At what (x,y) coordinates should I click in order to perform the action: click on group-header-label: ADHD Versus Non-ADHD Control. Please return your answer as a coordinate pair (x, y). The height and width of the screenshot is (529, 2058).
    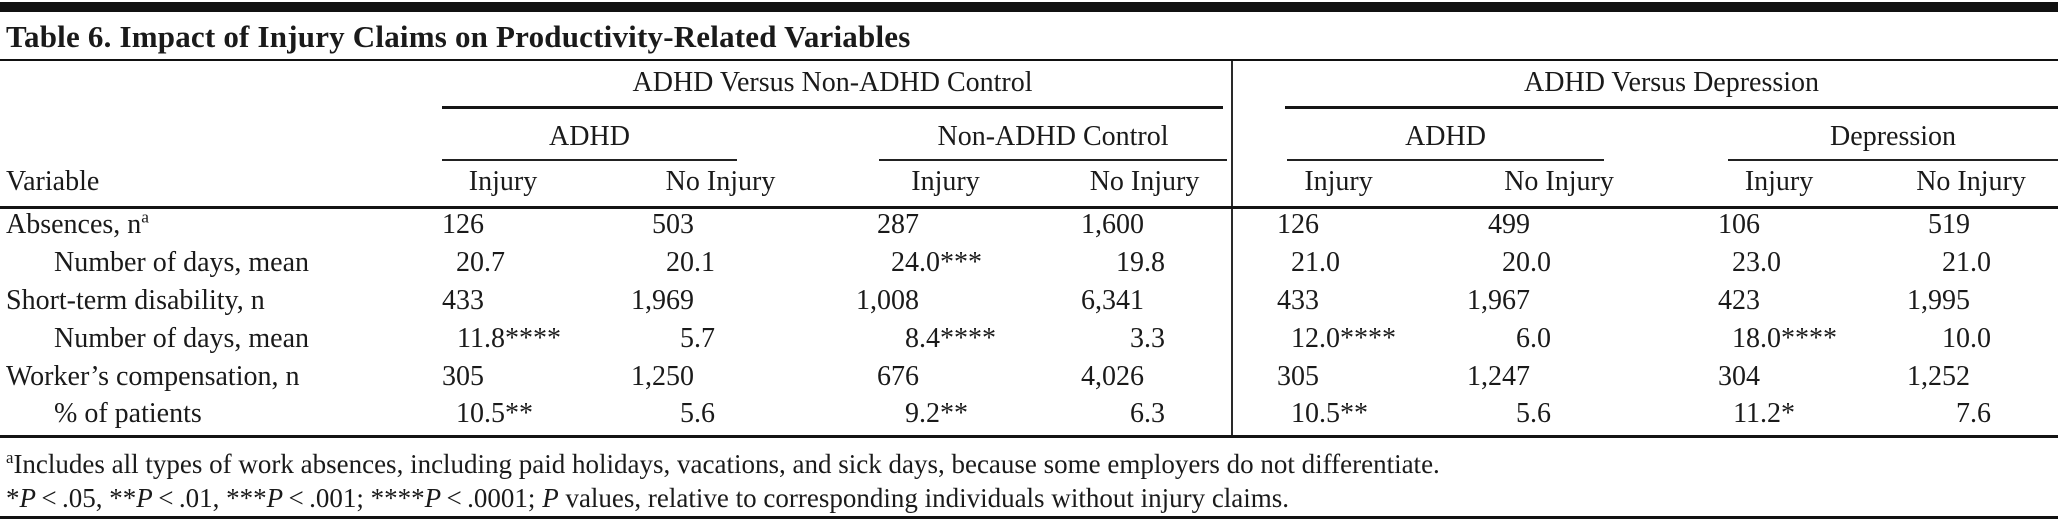
    Looking at the image, I should click on (833, 88).